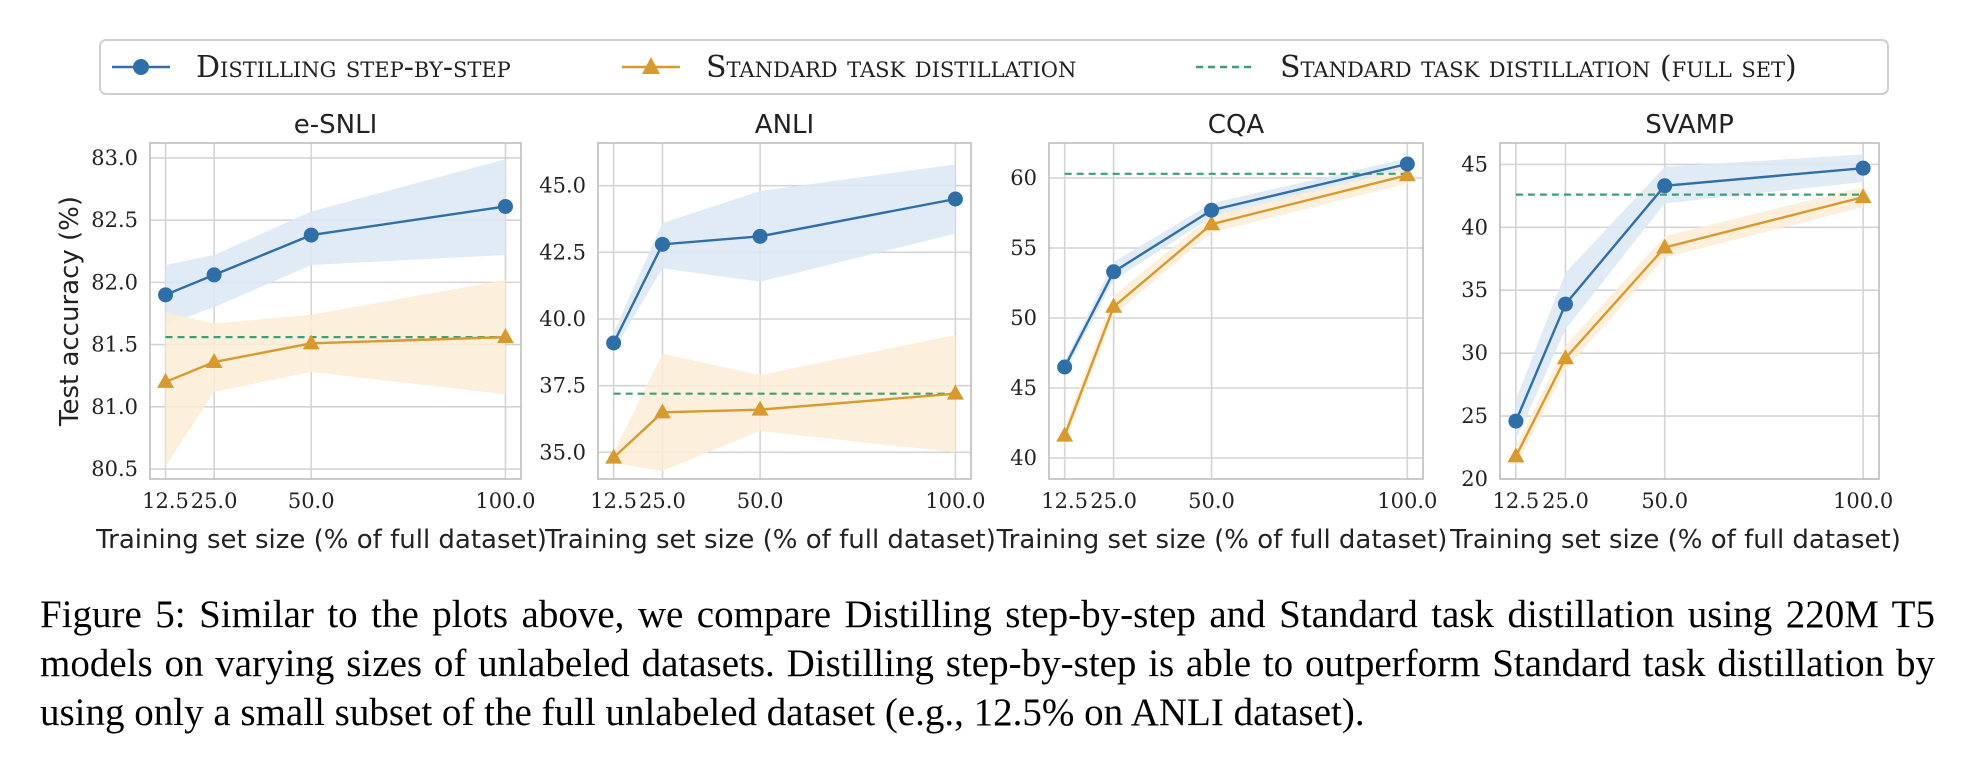 This screenshot has width=1968, height=774. I want to click on y-tick-label: 30, so click(1474, 353).